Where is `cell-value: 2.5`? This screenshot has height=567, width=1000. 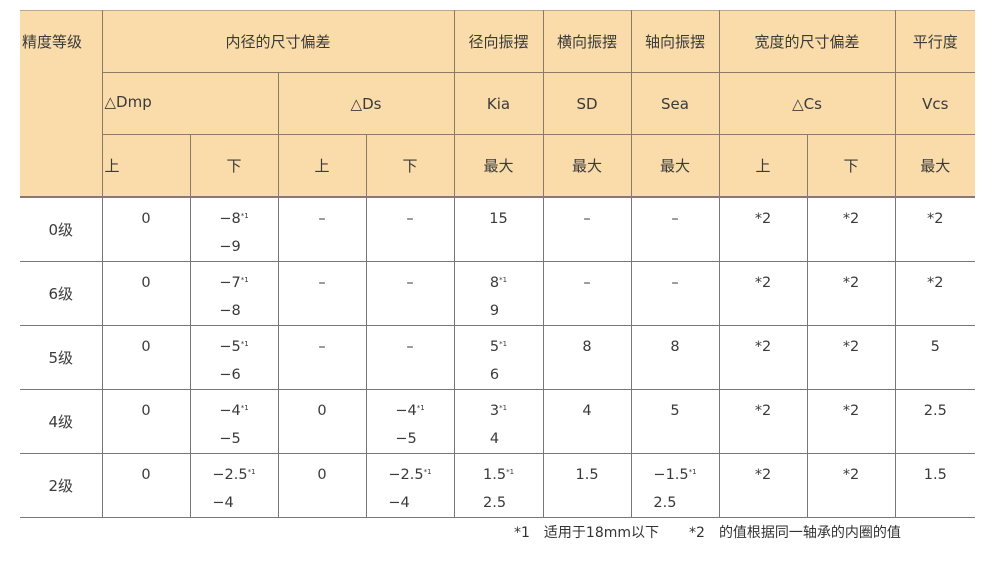 cell-value: 2.5 is located at coordinates (935, 410).